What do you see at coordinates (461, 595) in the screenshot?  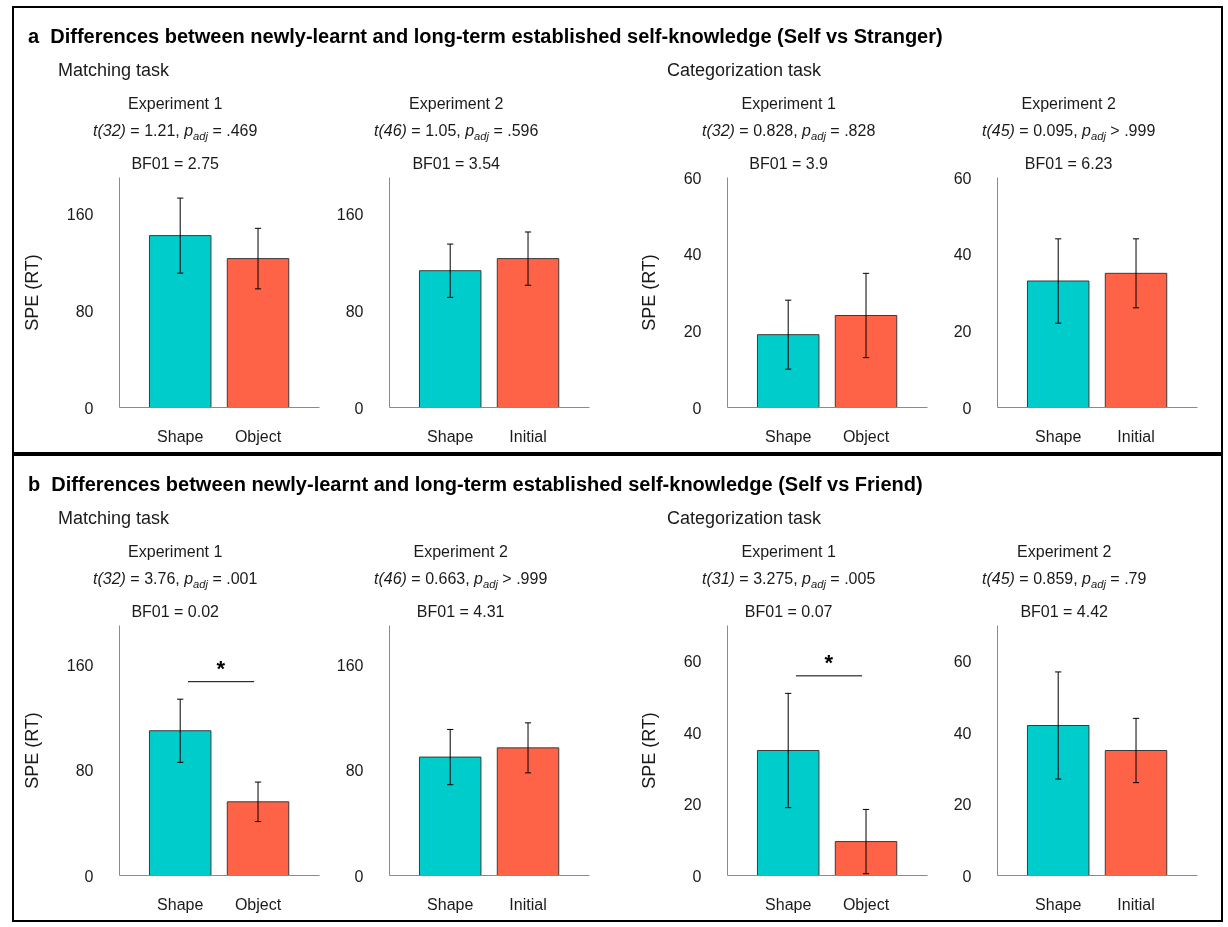 I see `chart-subtitle: t(46) = 0.663, p$_{adj}$ > .999 BF01 = 4.31` at bounding box center [461, 595].